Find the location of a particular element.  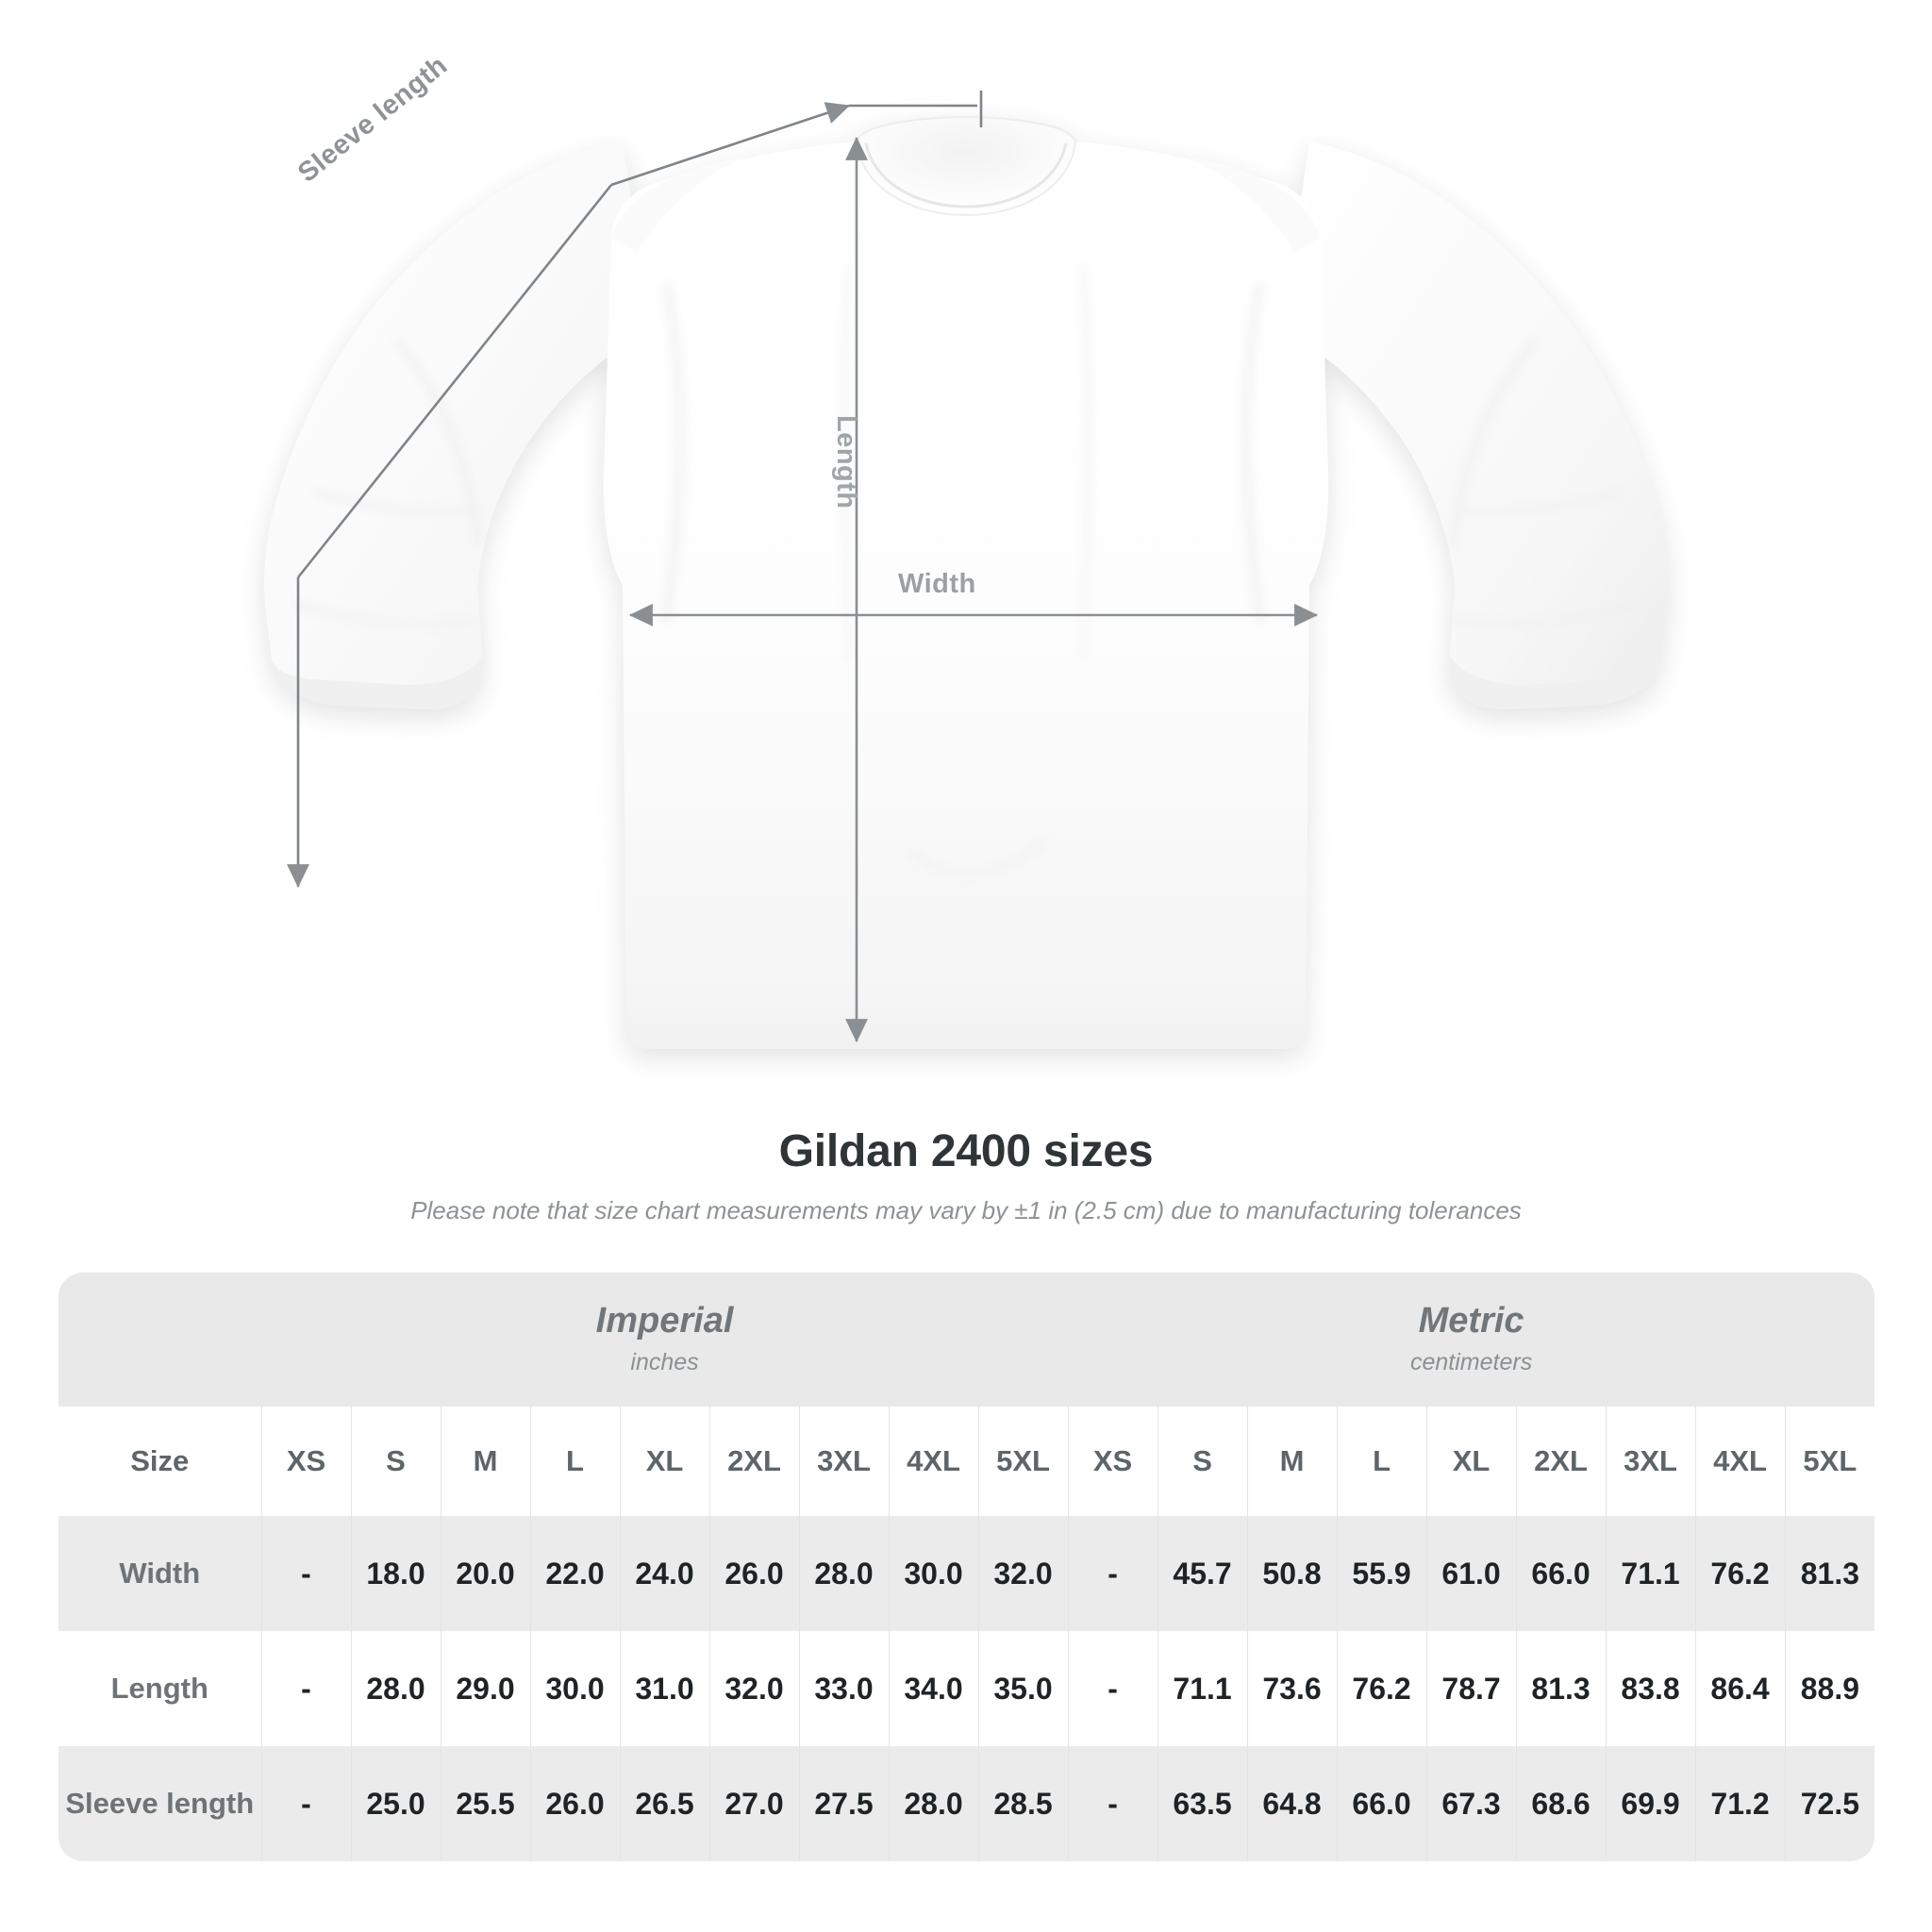

cell-width-metric-l: 55.9 is located at coordinates (1382, 1574).